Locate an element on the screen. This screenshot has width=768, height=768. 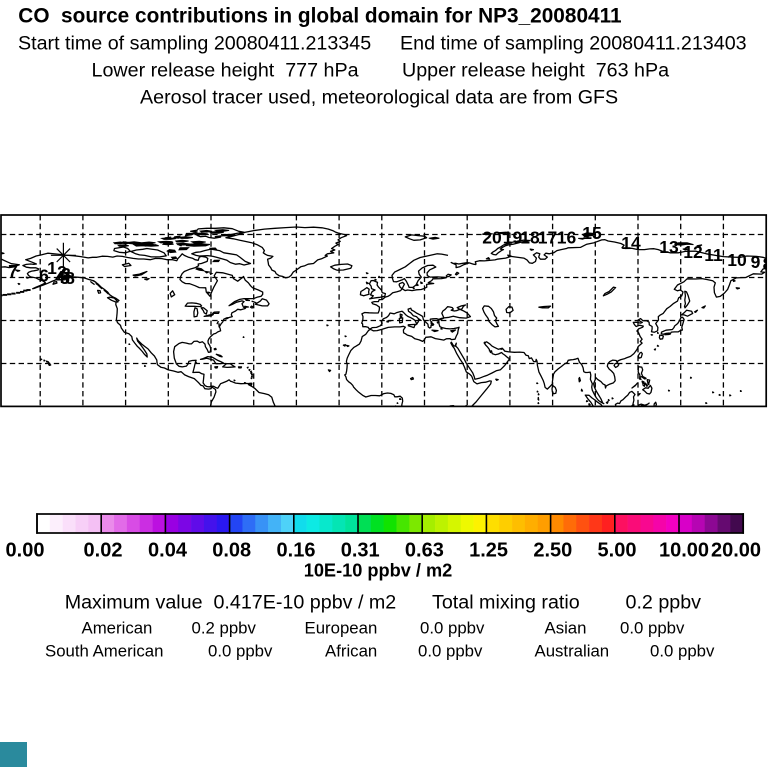
svg-text: 2 is located at coordinates (62, 272).